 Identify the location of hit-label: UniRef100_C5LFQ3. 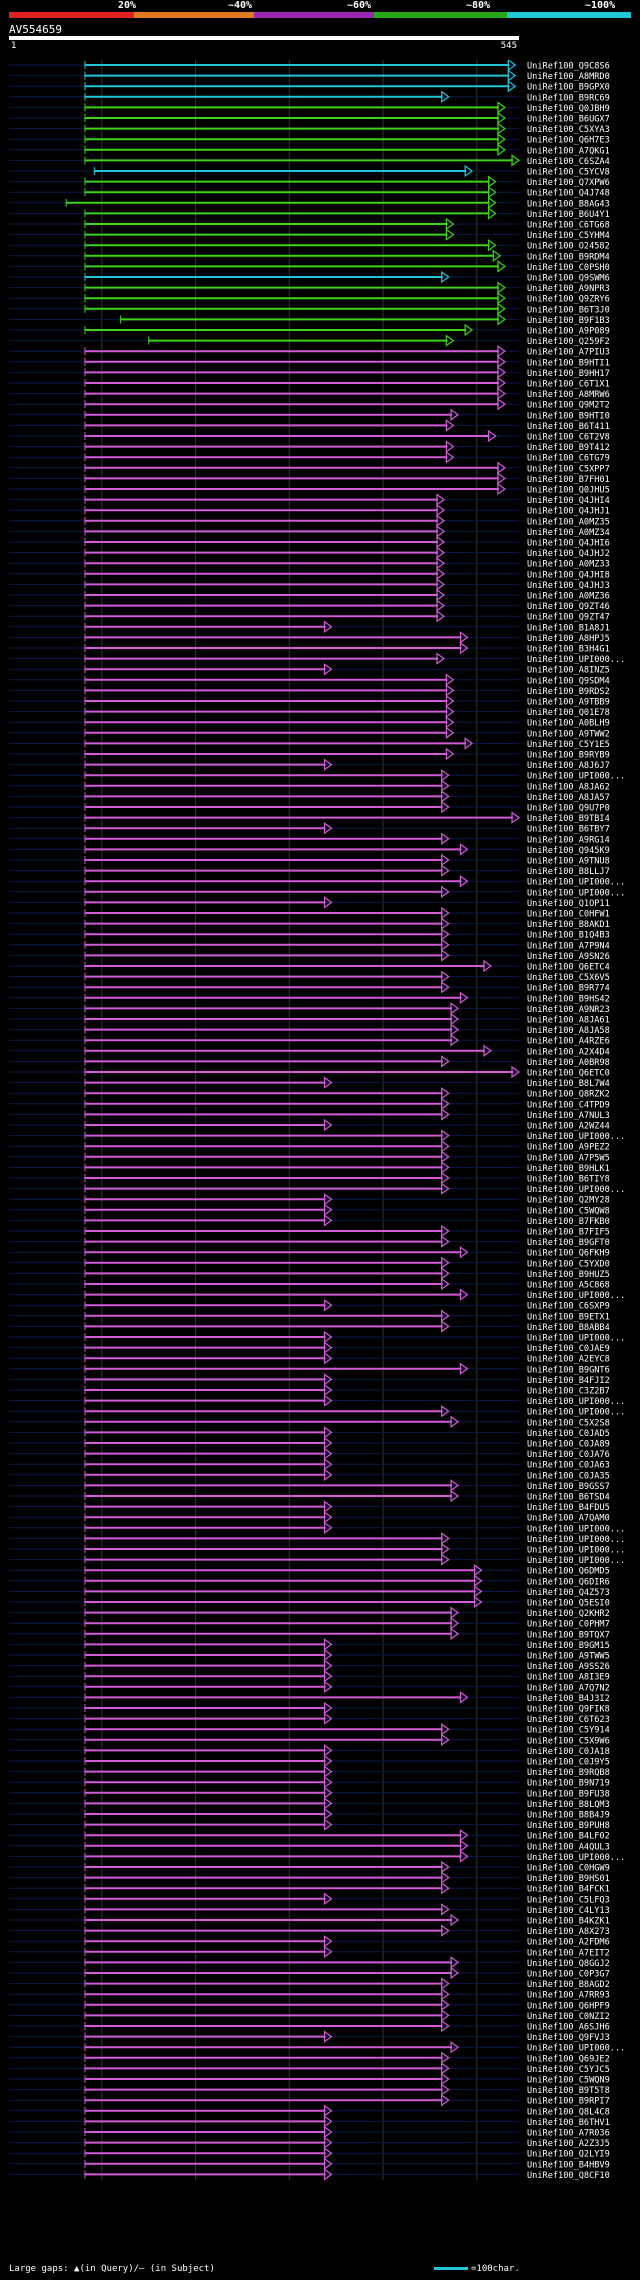
(568, 1900).